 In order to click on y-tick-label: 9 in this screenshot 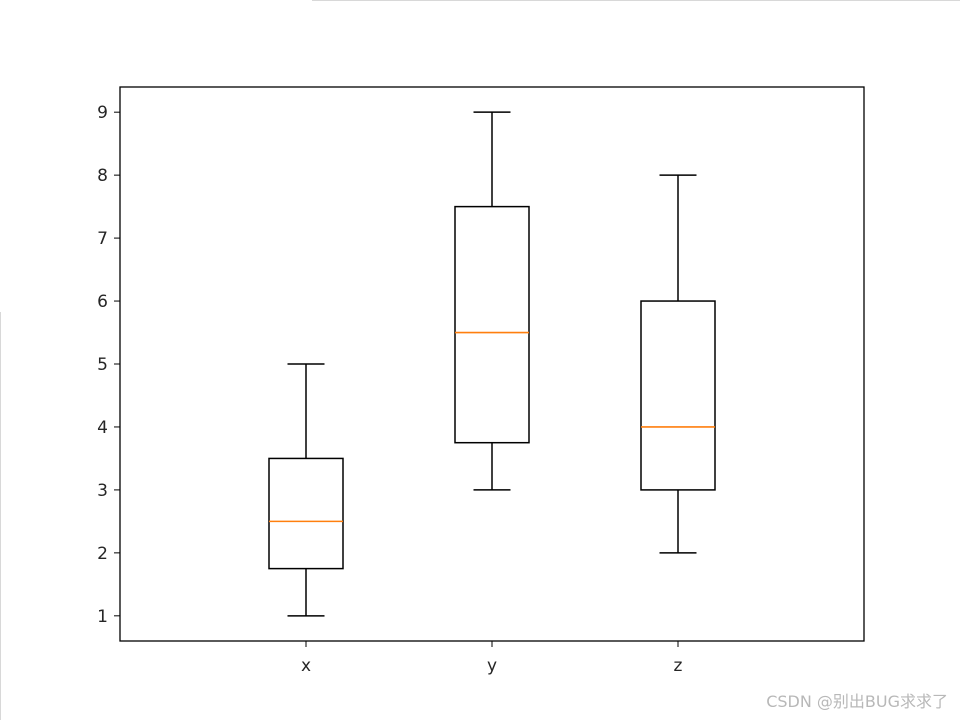, I will do `click(102, 113)`.